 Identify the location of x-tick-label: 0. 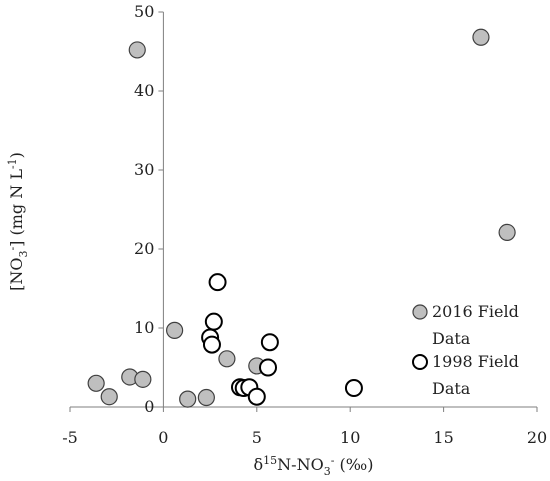
(163, 437).